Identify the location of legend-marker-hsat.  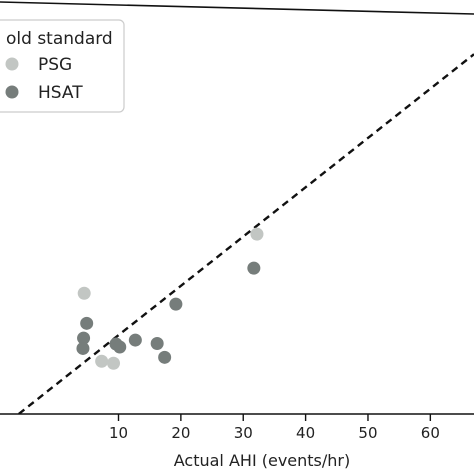
(12, 92).